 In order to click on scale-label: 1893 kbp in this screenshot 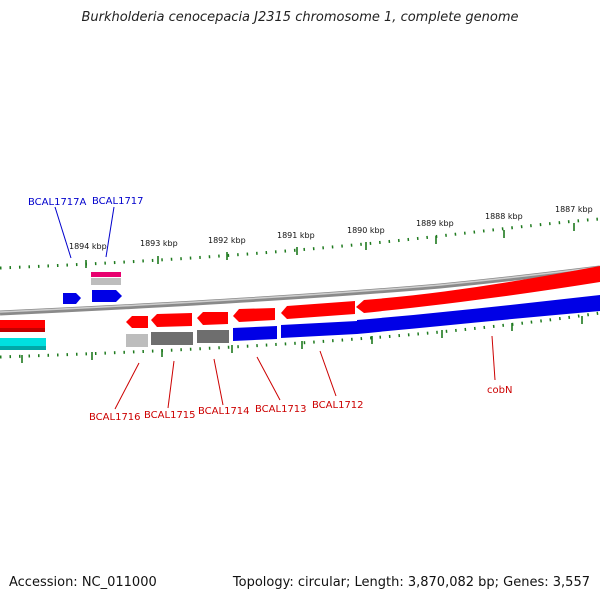, I will do `click(159, 243)`.